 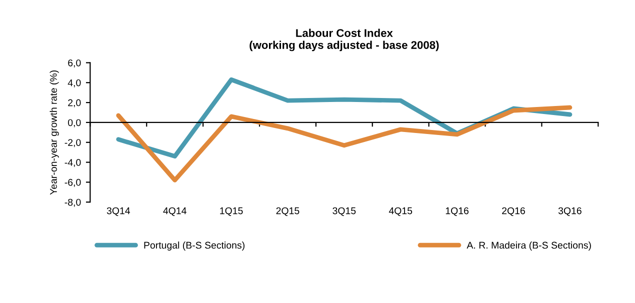 What do you see at coordinates (344, 211) in the screenshot?
I see `x-tick-label: 3Q15` at bounding box center [344, 211].